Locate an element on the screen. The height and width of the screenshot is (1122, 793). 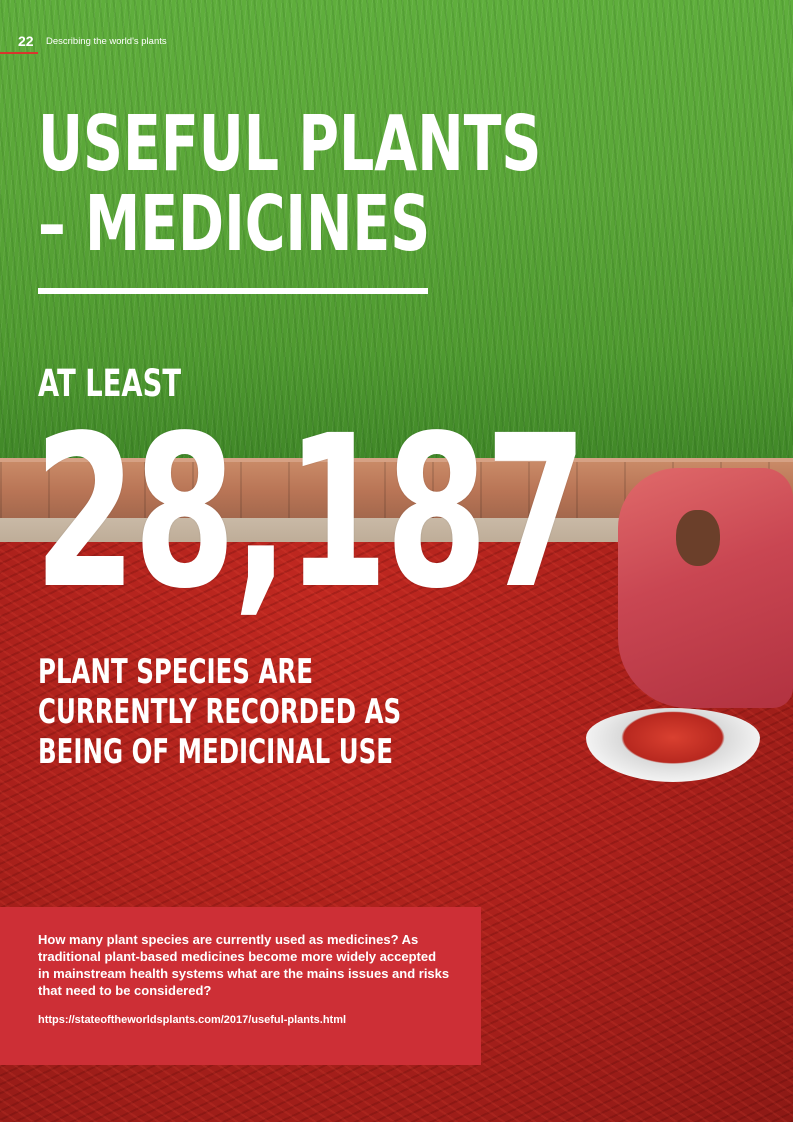
woman-figure is located at coordinates (705, 588).